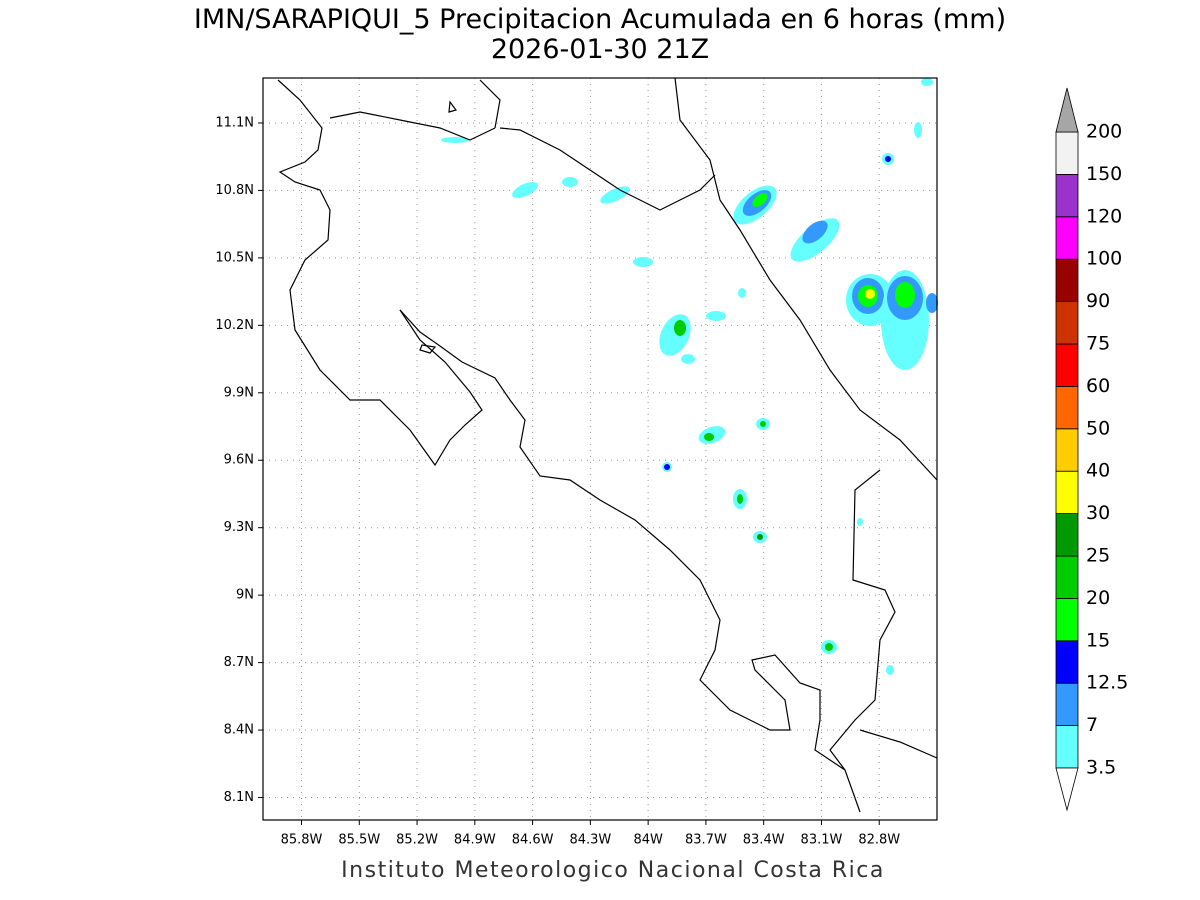  I want to click on colorbar-label: 40, so click(1098, 471).